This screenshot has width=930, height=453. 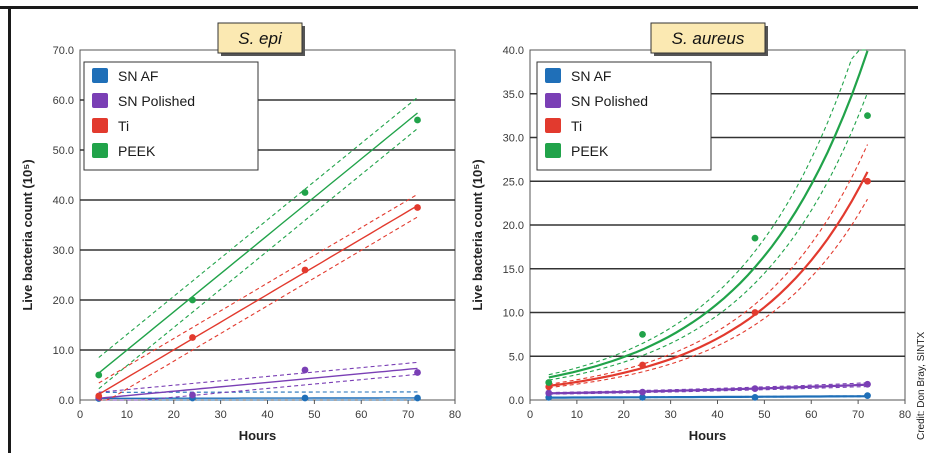 What do you see at coordinates (921, 385) in the screenshot?
I see `photo-credit: Credit: Don Bray, SINTX` at bounding box center [921, 385].